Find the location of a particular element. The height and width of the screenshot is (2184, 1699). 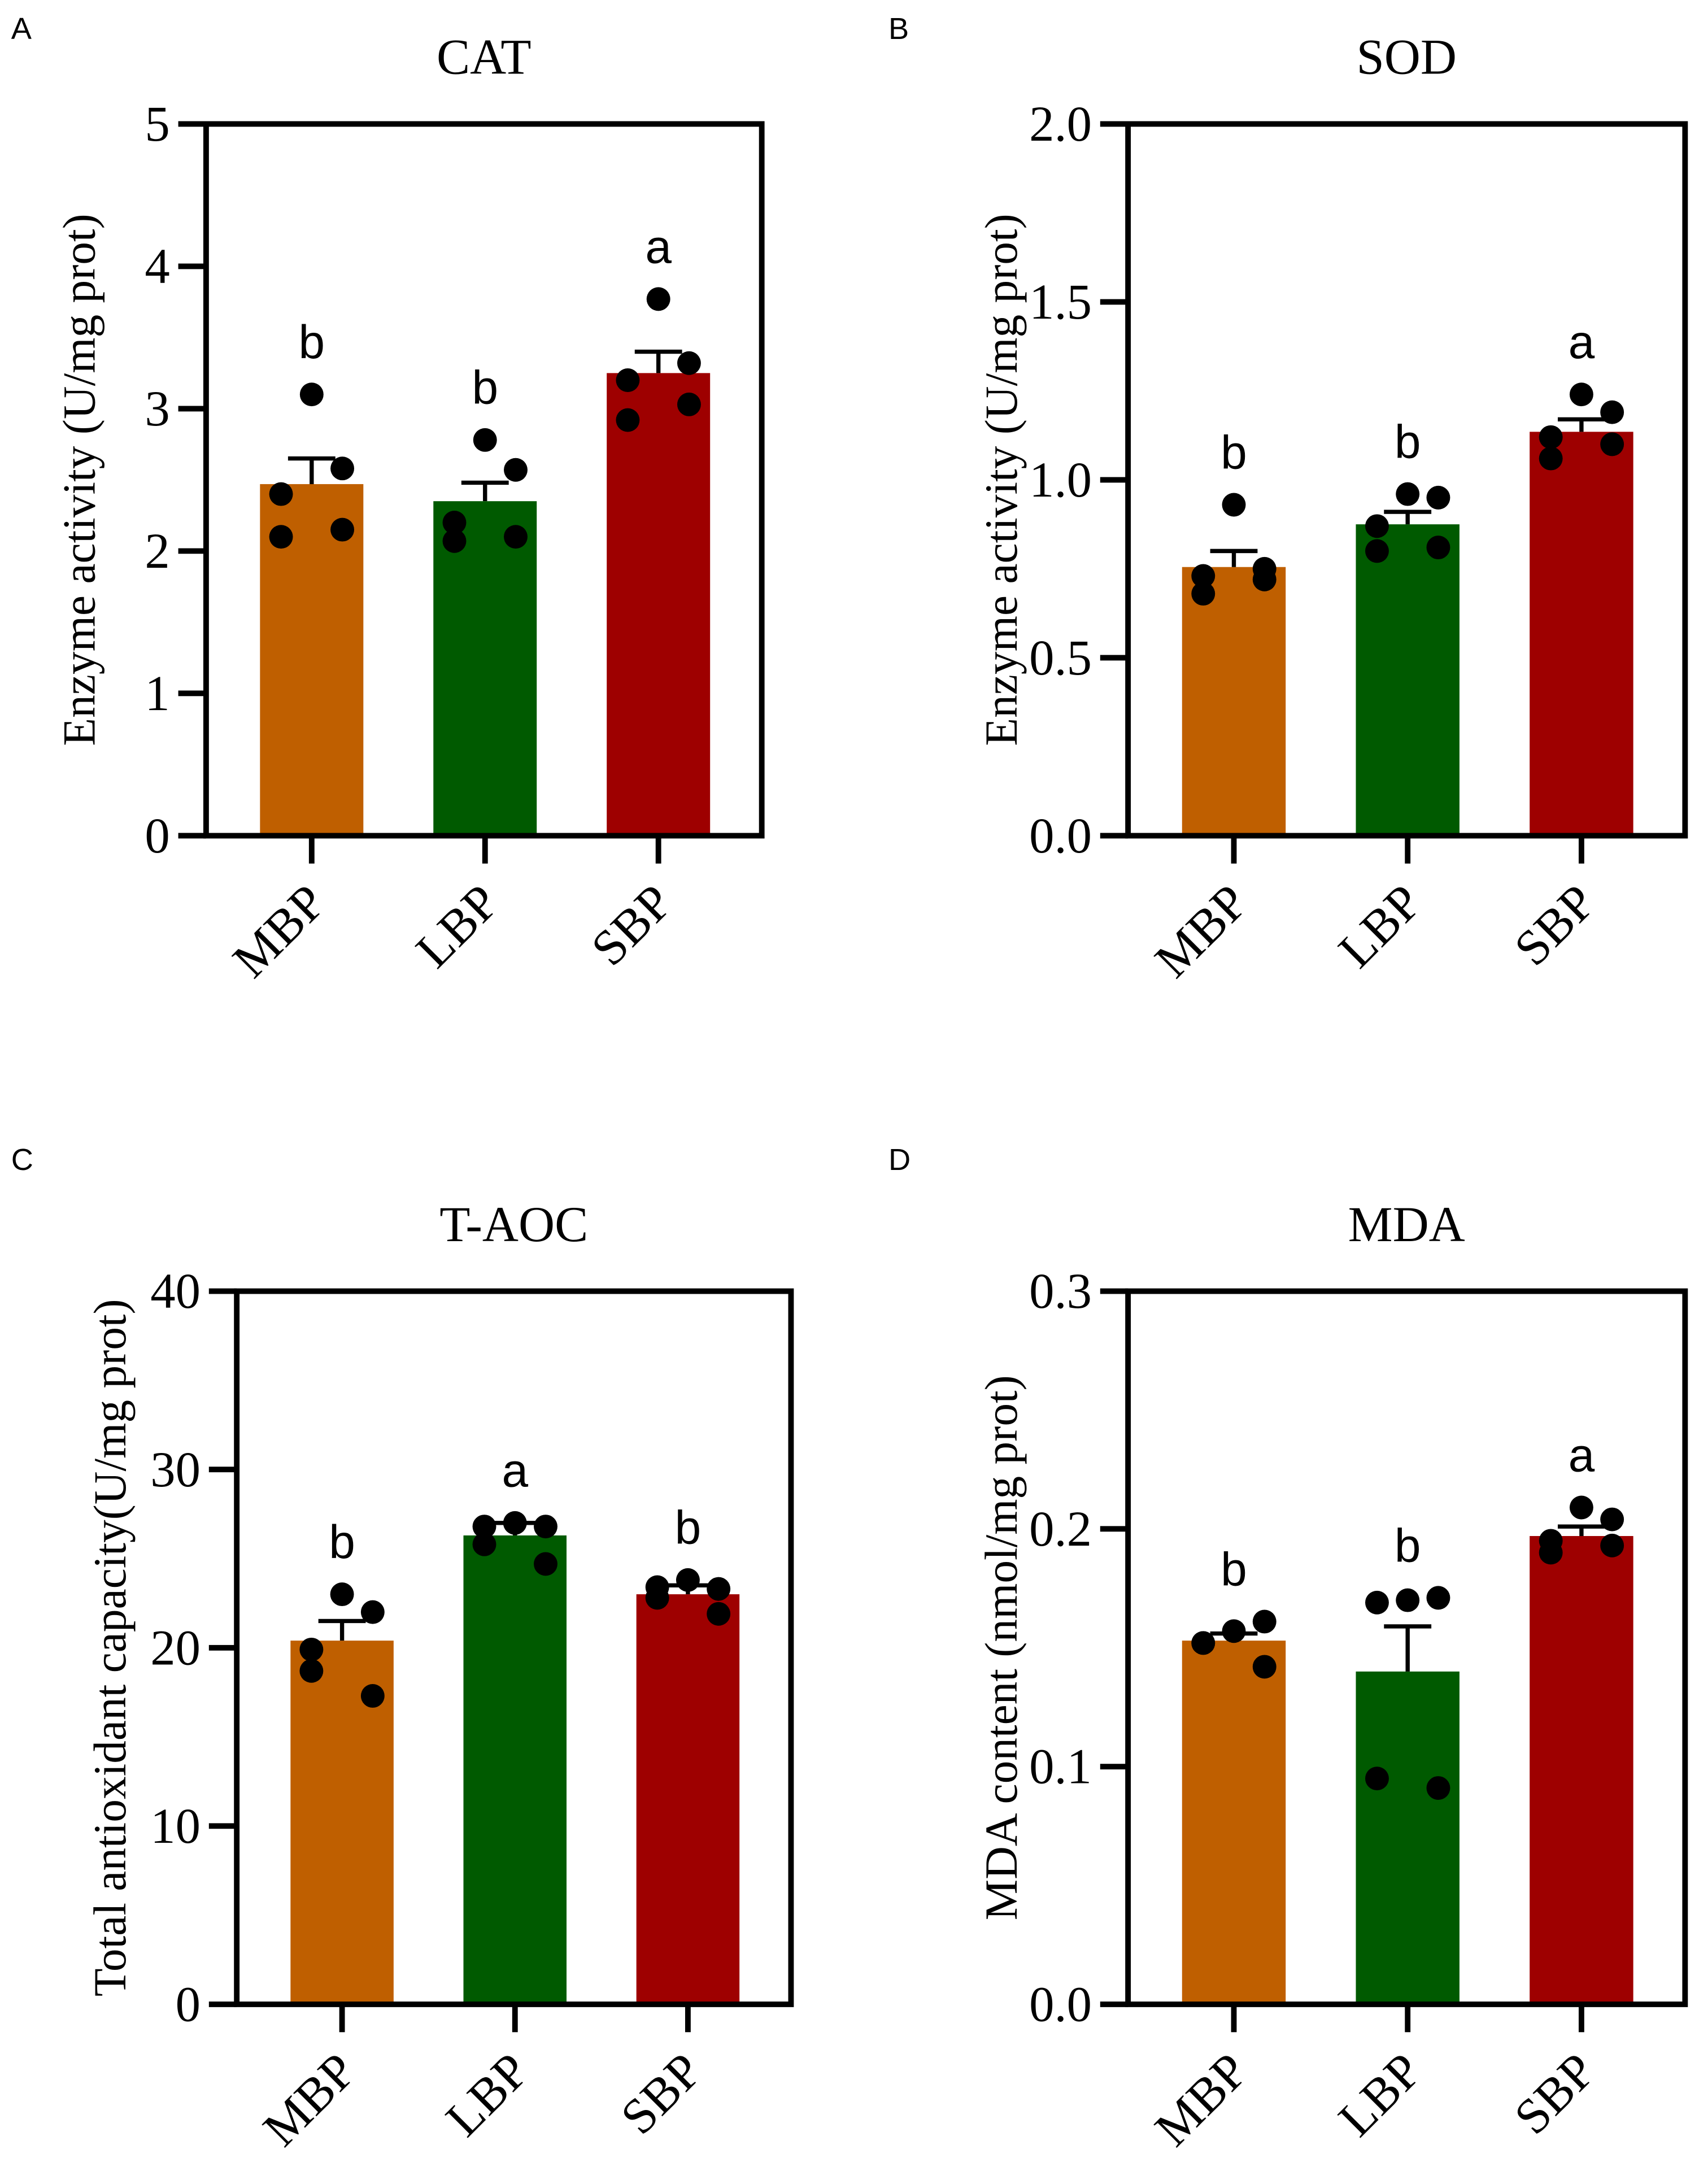

y-tick-label: 20 is located at coordinates (175, 1648).